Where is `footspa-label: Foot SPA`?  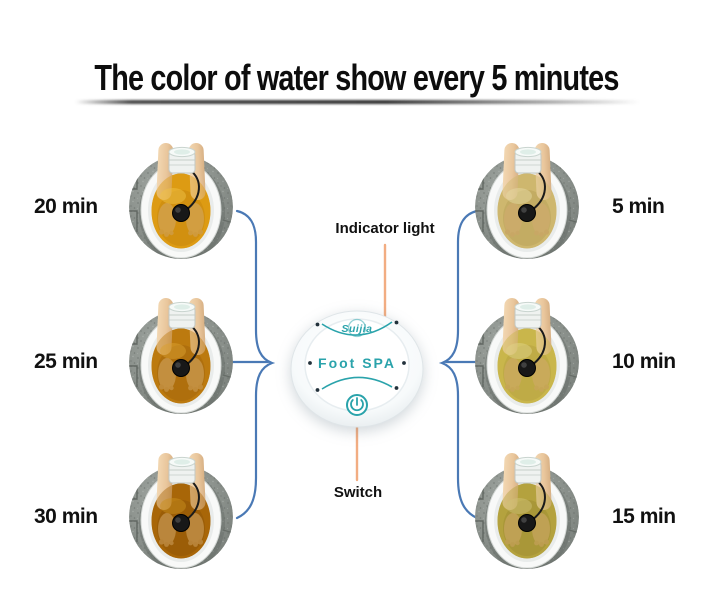 footspa-label: Foot SPA is located at coordinates (357, 363).